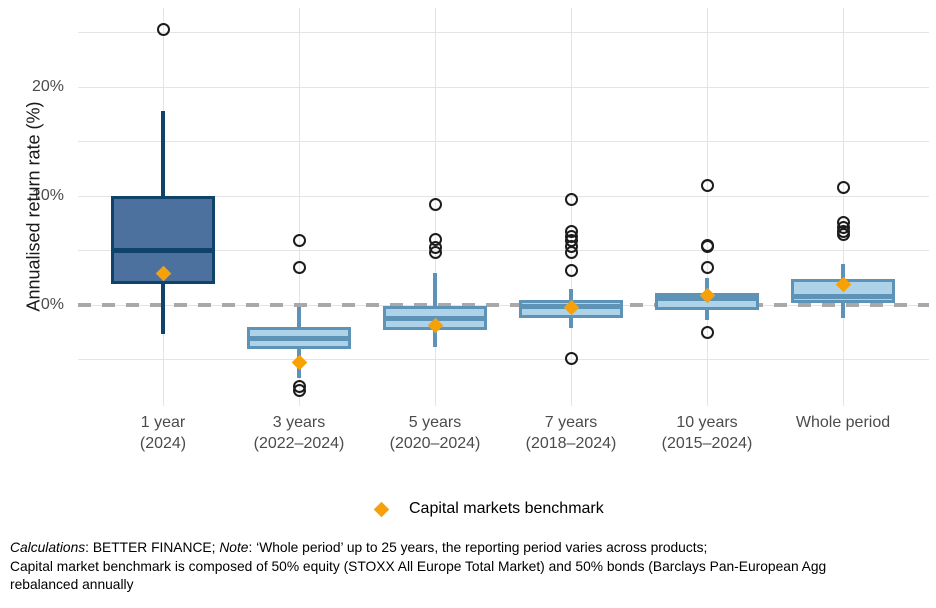 Image resolution: width=936 pixels, height=608 pixels. I want to click on y-axis-tick-label: 10%, so click(47, 195).